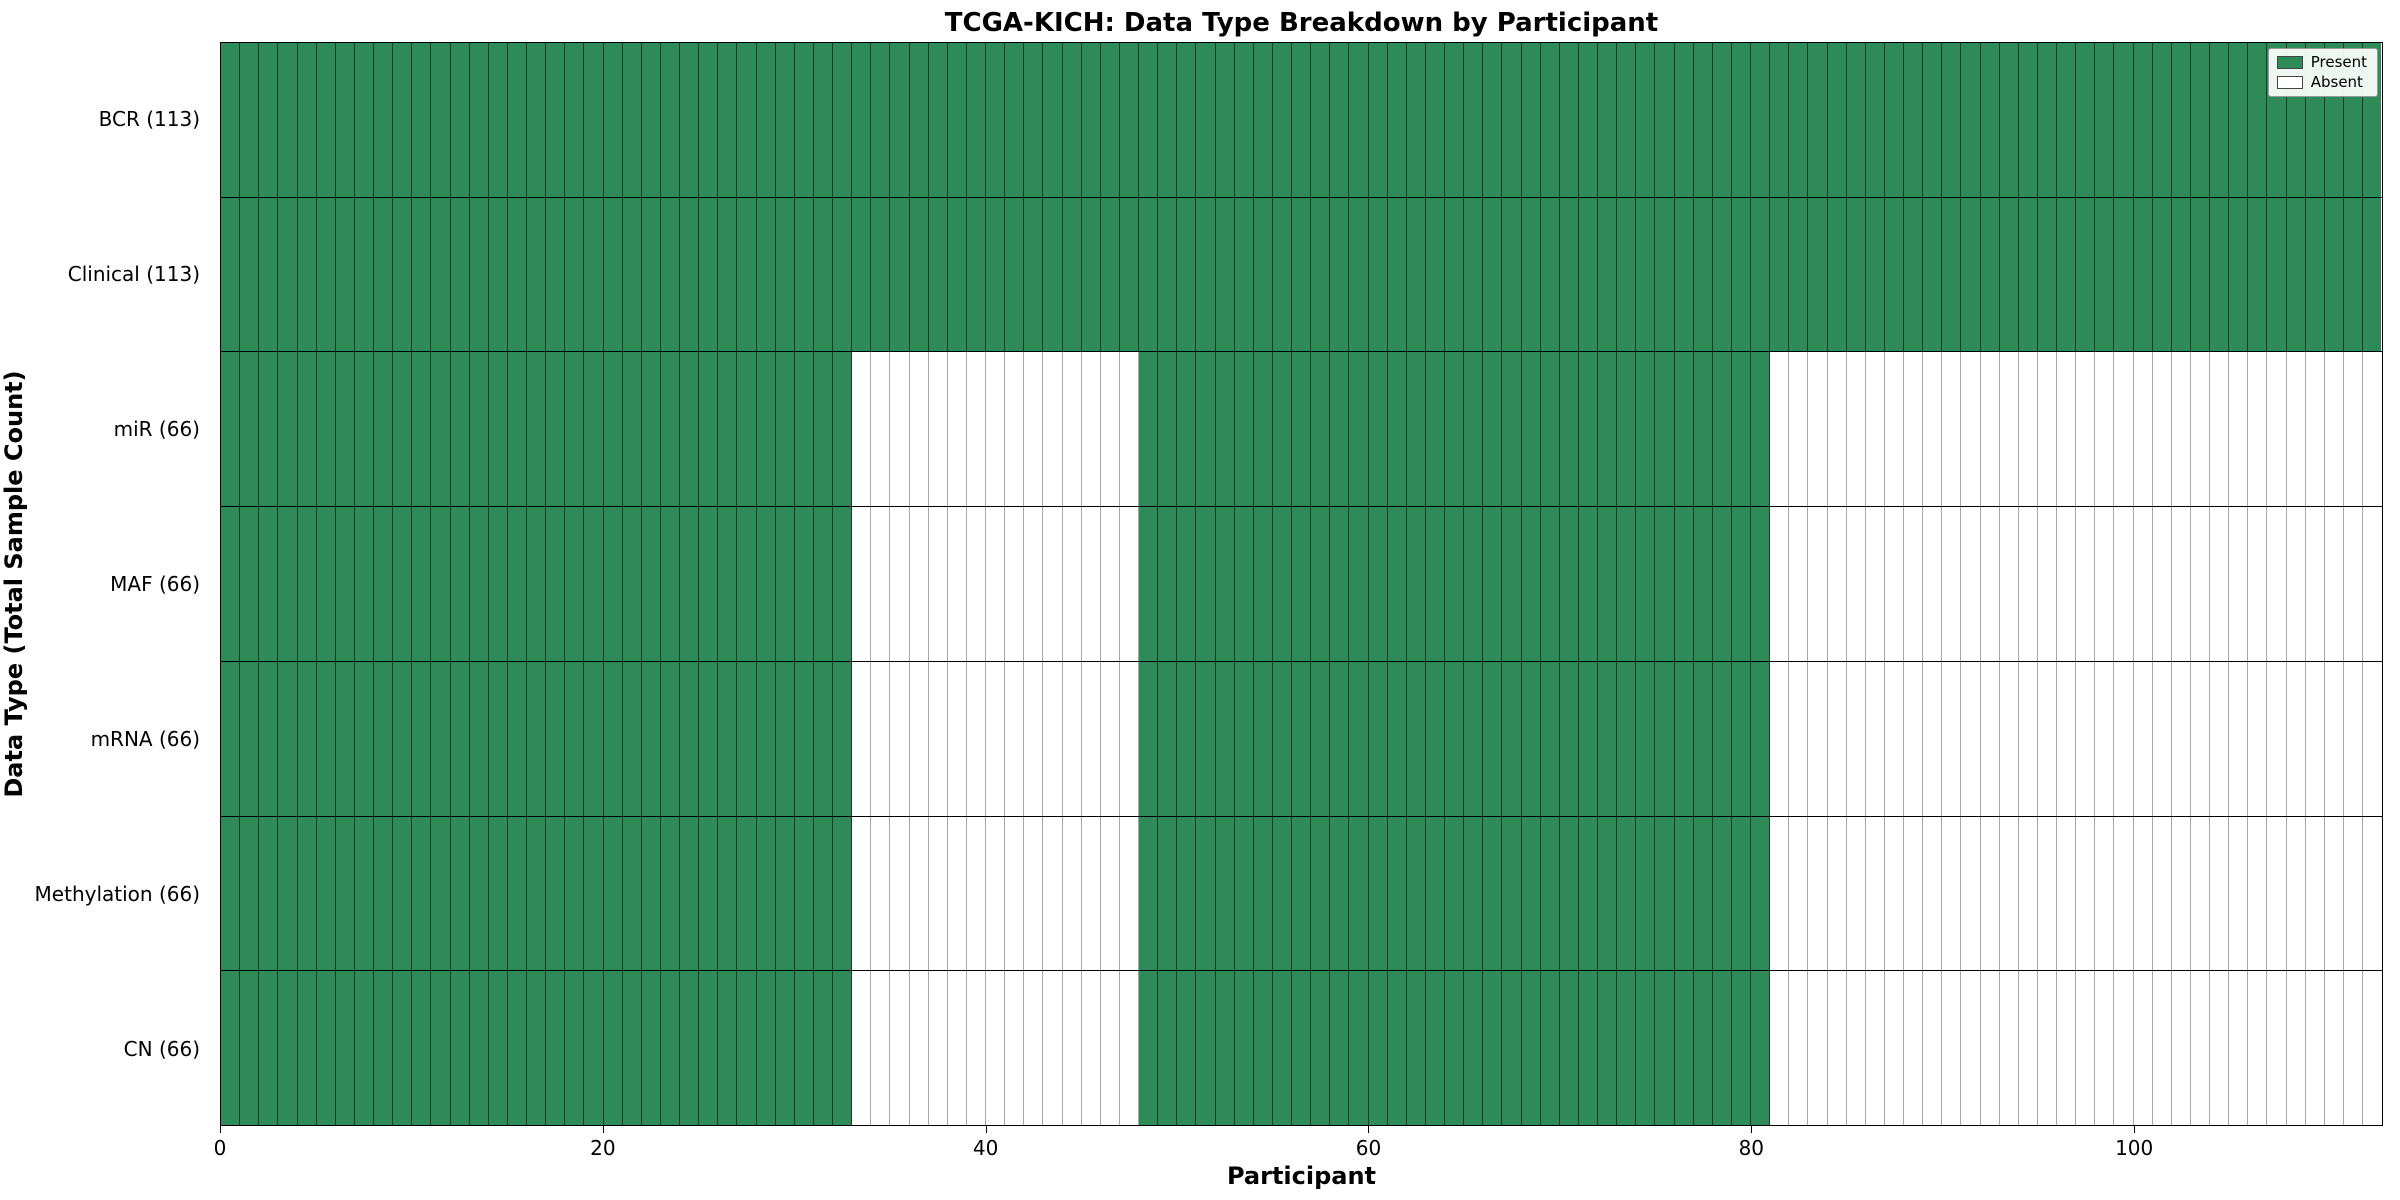 The width and height of the screenshot is (2400, 1200). I want to click on heatmap-row, so click(1301, 739).